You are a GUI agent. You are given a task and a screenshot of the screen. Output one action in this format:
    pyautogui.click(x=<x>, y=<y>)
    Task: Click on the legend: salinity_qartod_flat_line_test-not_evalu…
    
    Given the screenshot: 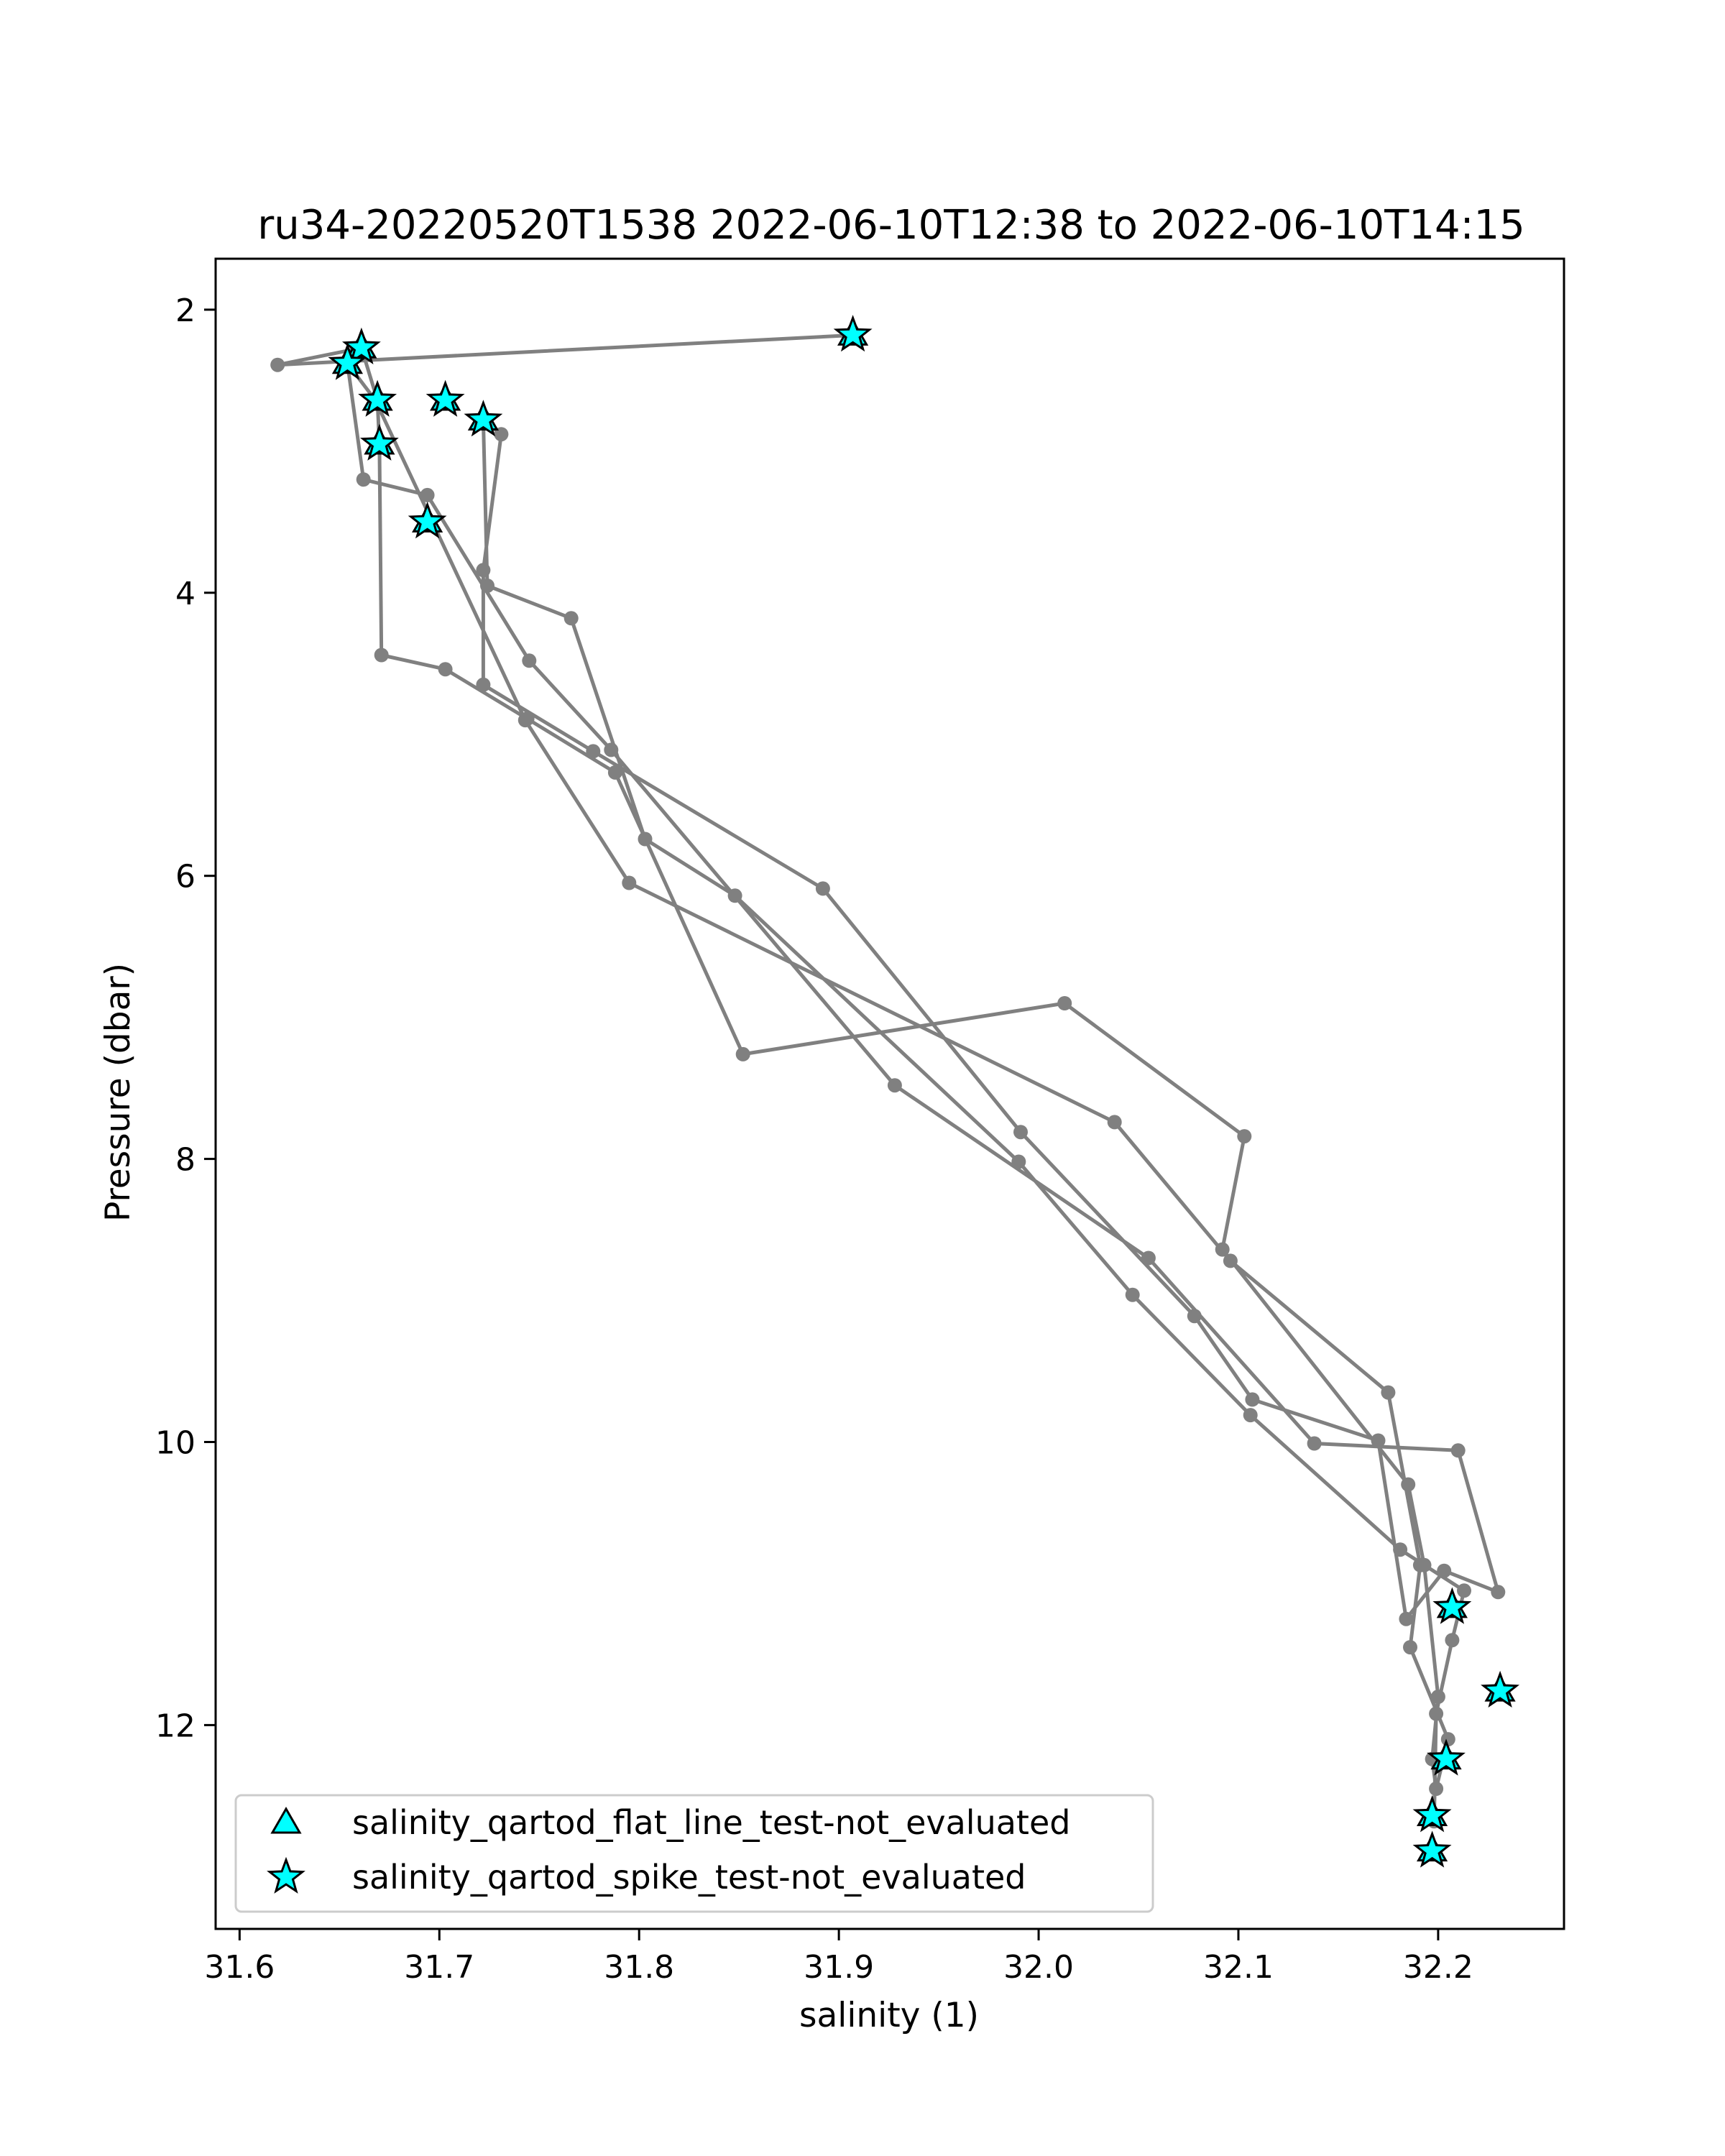 What is the action you would take?
    pyautogui.click(x=694, y=1853)
    